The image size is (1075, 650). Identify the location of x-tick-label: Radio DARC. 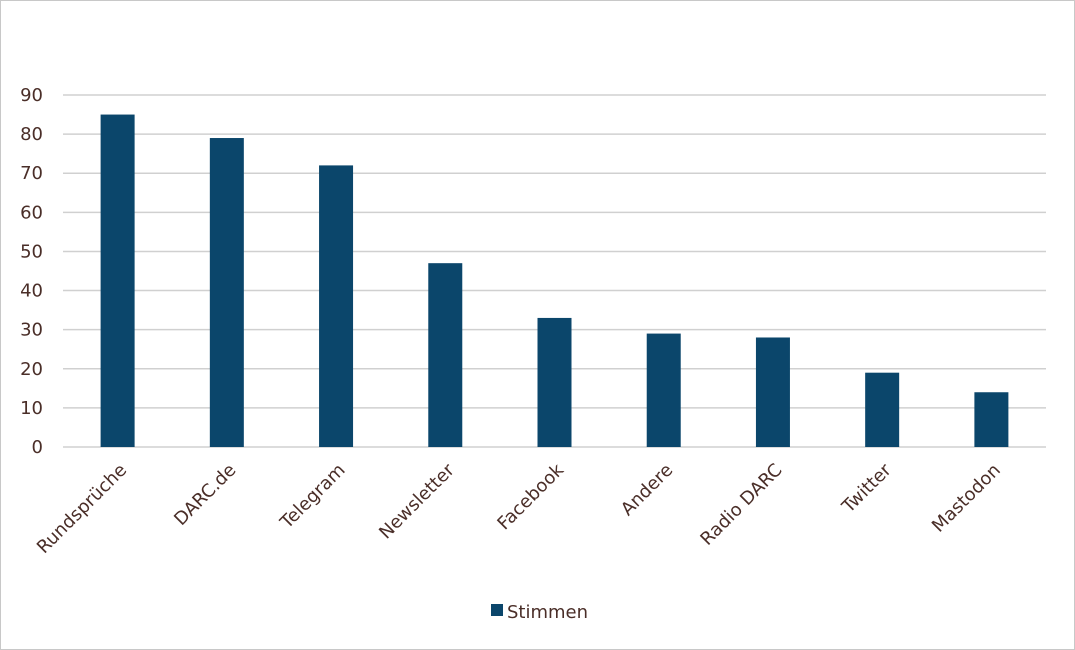
(741, 505).